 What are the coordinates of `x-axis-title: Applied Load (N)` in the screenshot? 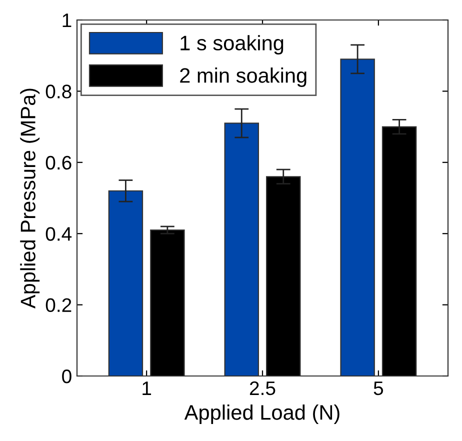 It's located at (262, 414).